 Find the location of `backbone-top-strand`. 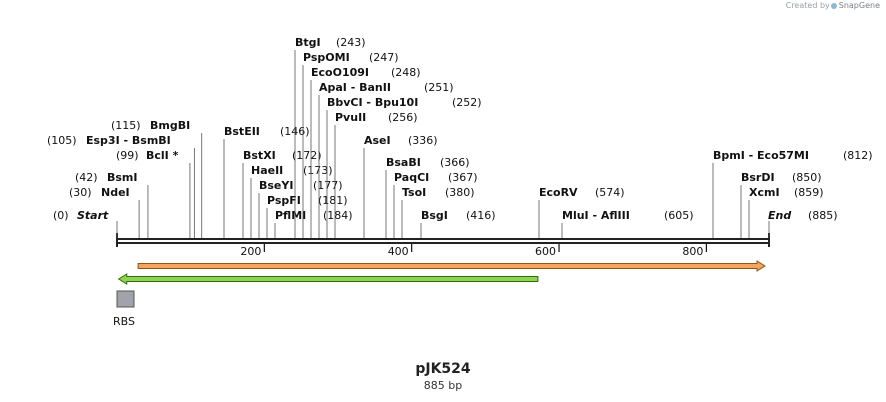

backbone-top-strand is located at coordinates (443, 239).